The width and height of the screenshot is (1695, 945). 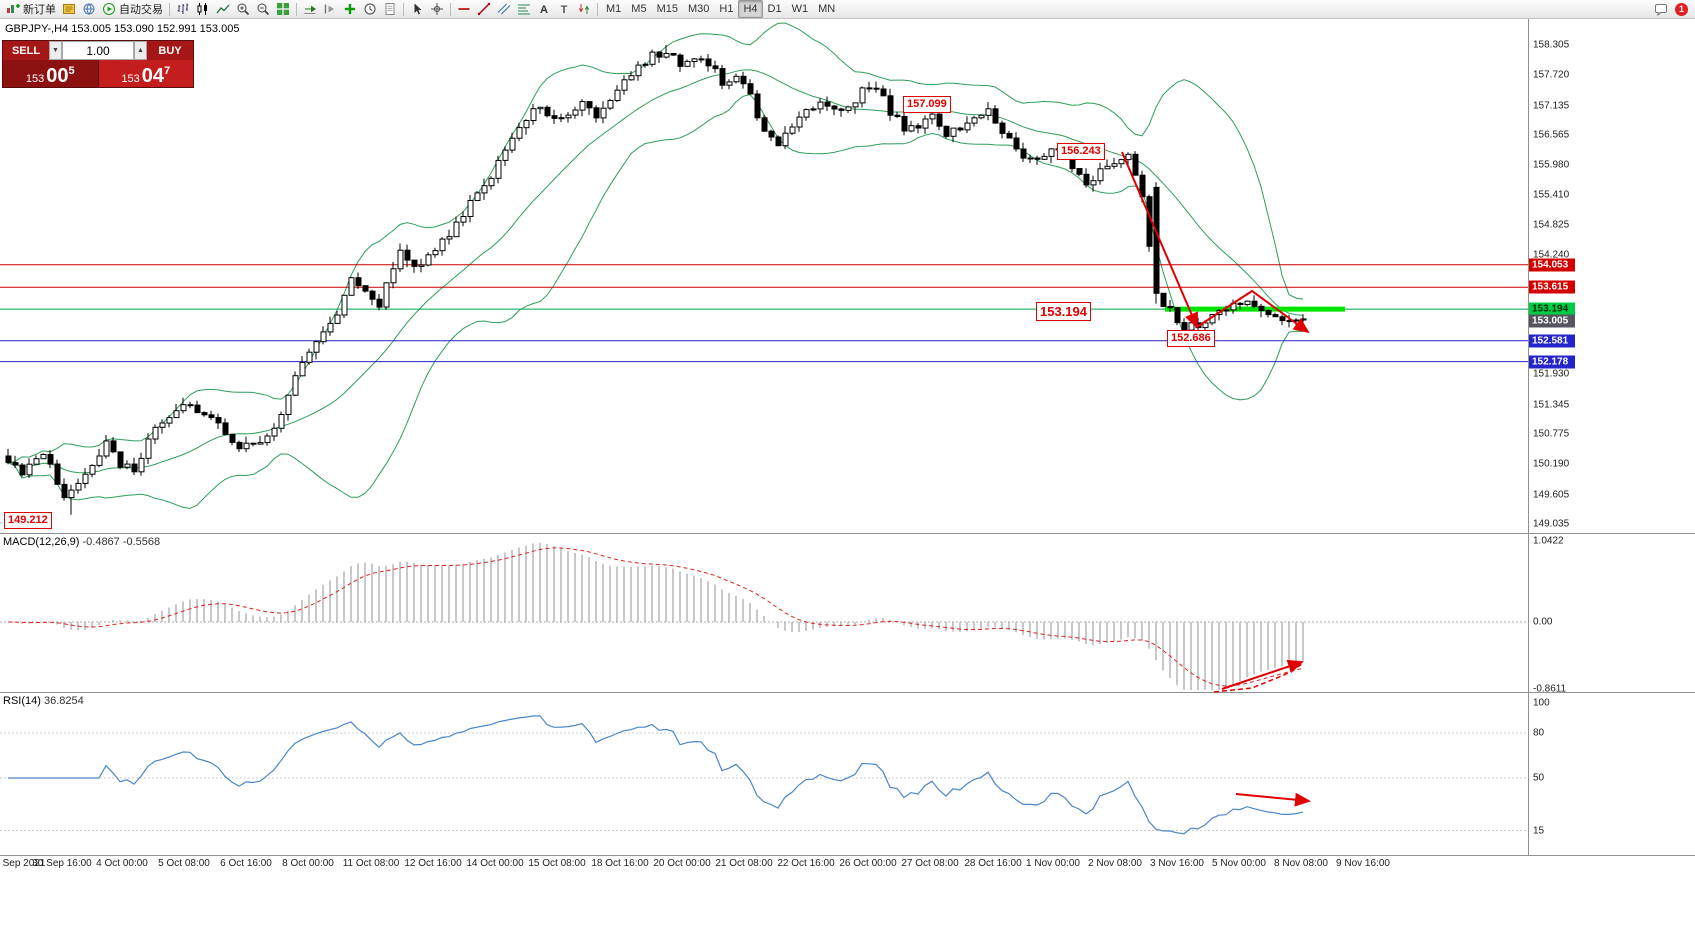 I want to click on auto-scroll-button, so click(x=310, y=9).